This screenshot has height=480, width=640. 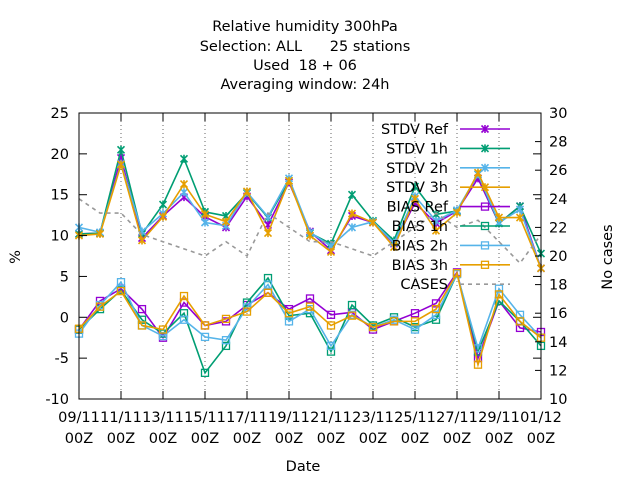 I want to click on y2-tick-label: 16, so click(x=558, y=314).